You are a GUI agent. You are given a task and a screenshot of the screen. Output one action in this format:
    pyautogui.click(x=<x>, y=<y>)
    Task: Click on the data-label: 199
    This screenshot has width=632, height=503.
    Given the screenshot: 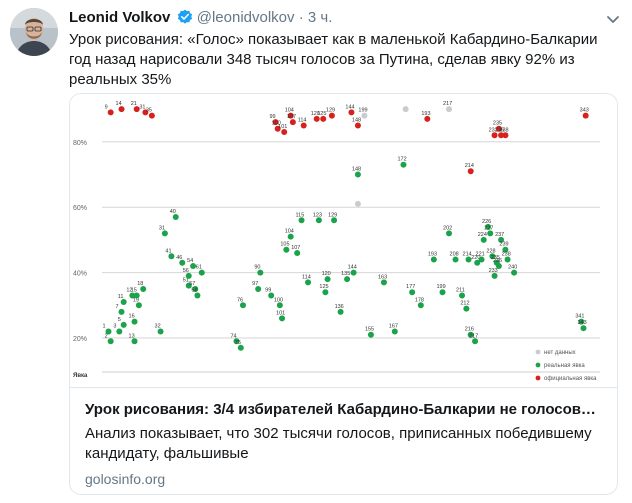 What is the action you would take?
    pyautogui.click(x=362, y=111)
    